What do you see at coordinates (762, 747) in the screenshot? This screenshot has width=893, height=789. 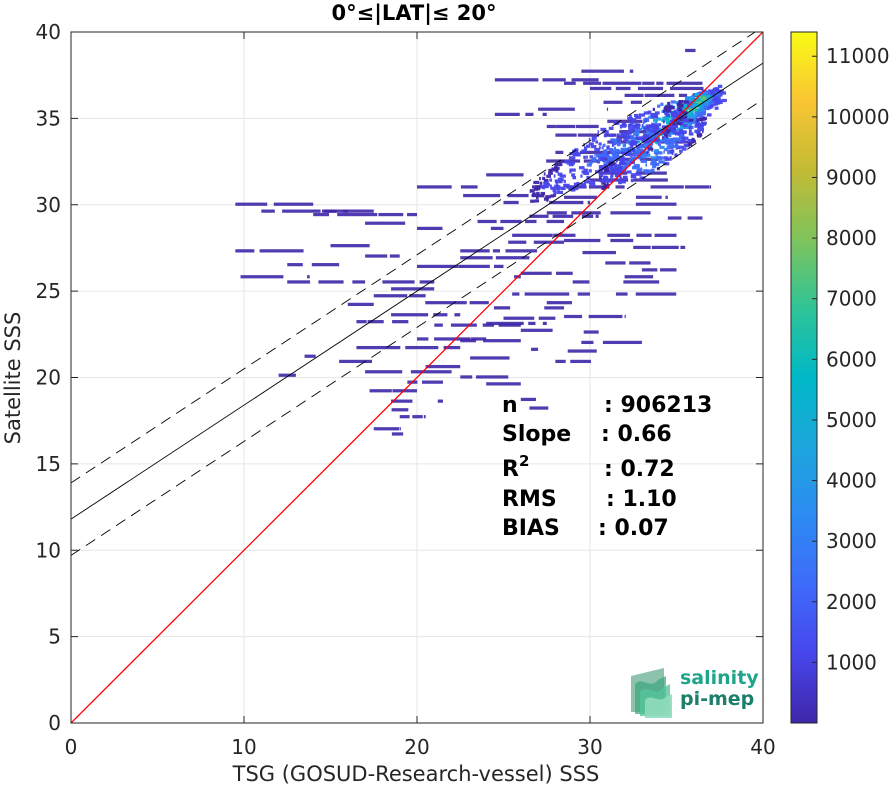 I see `x-tick-label: 40` at bounding box center [762, 747].